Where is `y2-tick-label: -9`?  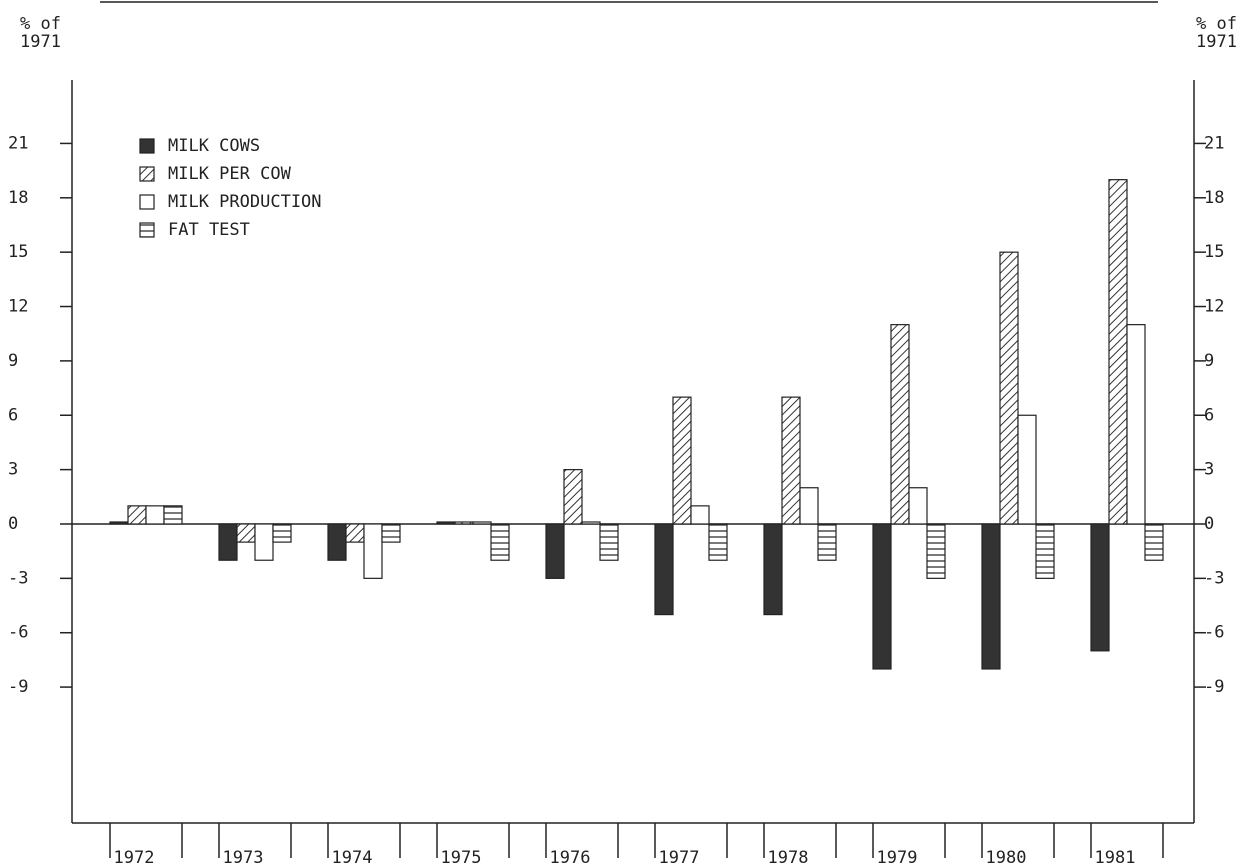
y2-tick-label: -9 is located at coordinates (1214, 687).